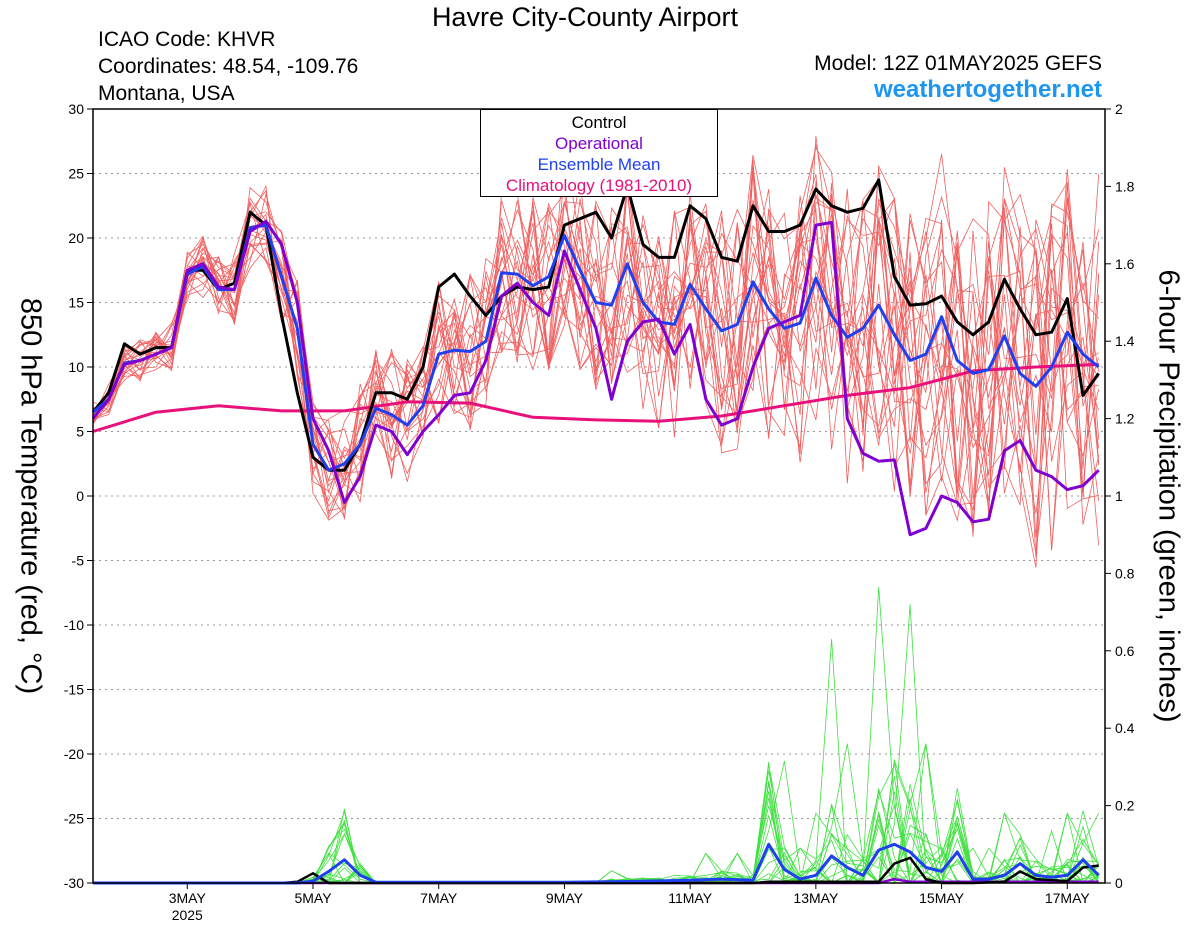 The height and width of the screenshot is (927, 1200). I want to click on left-axis-label: 850 hPa Temperature (red, °C), so click(30, 496).